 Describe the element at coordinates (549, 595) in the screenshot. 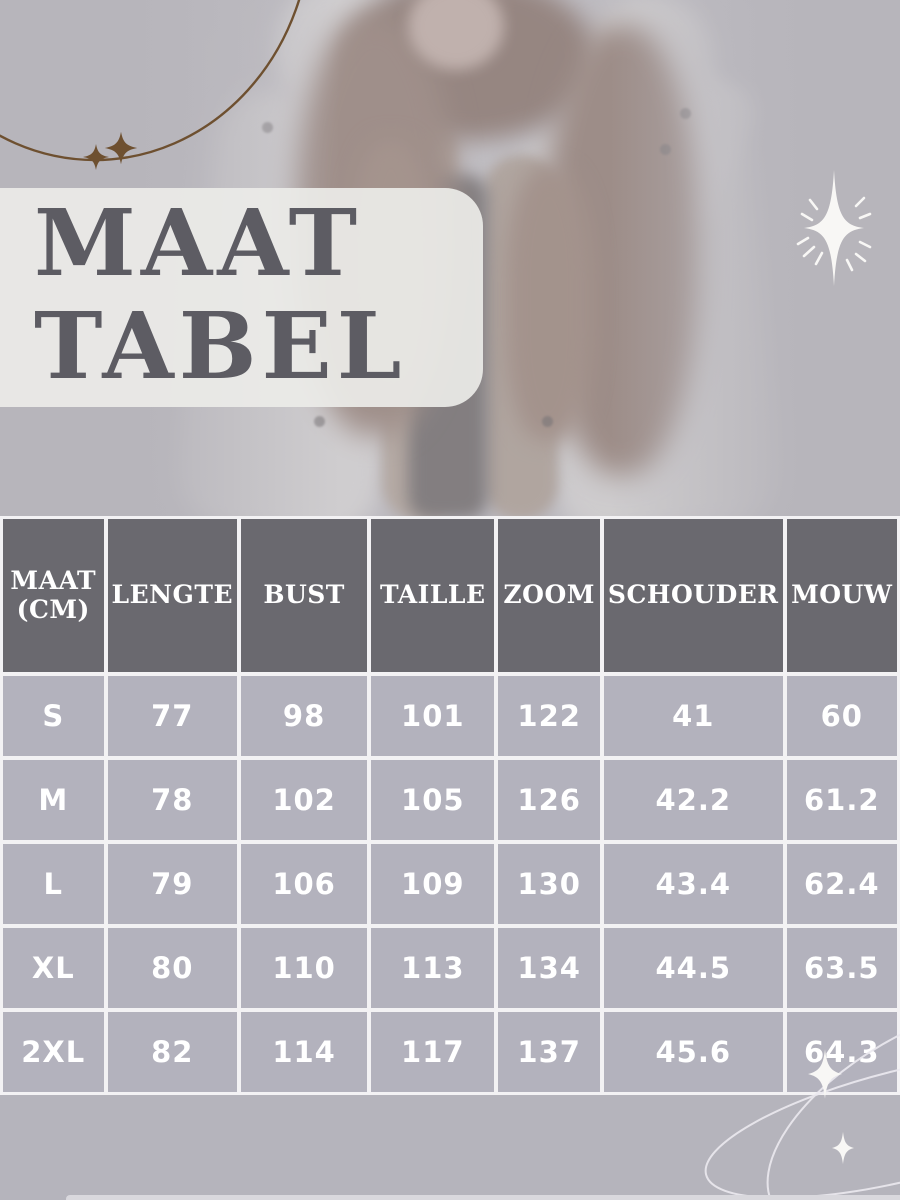

I see `col-header-zoom: ZOOM` at that location.